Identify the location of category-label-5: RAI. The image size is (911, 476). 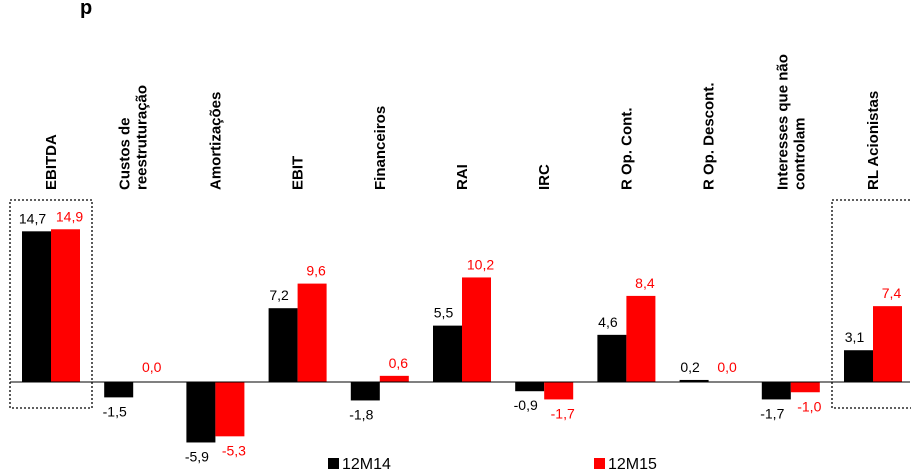
(462, 177).